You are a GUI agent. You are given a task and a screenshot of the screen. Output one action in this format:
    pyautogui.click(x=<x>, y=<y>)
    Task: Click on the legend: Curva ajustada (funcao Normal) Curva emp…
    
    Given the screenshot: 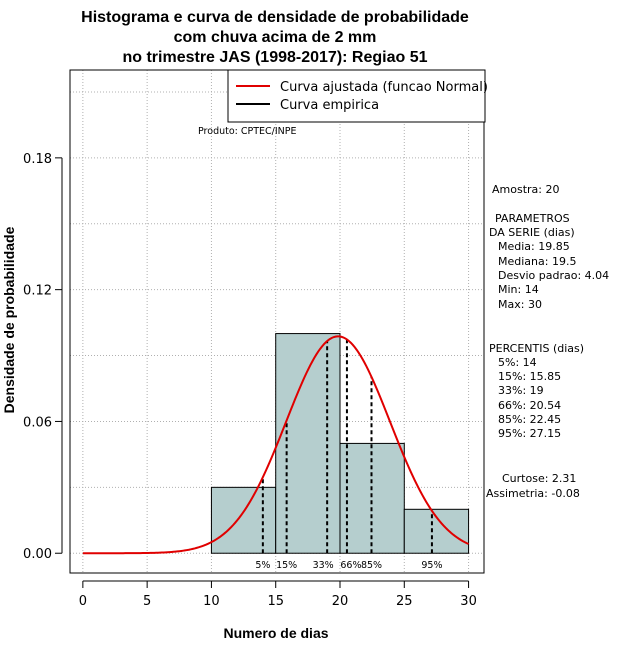 What is the action you would take?
    pyautogui.click(x=357, y=96)
    